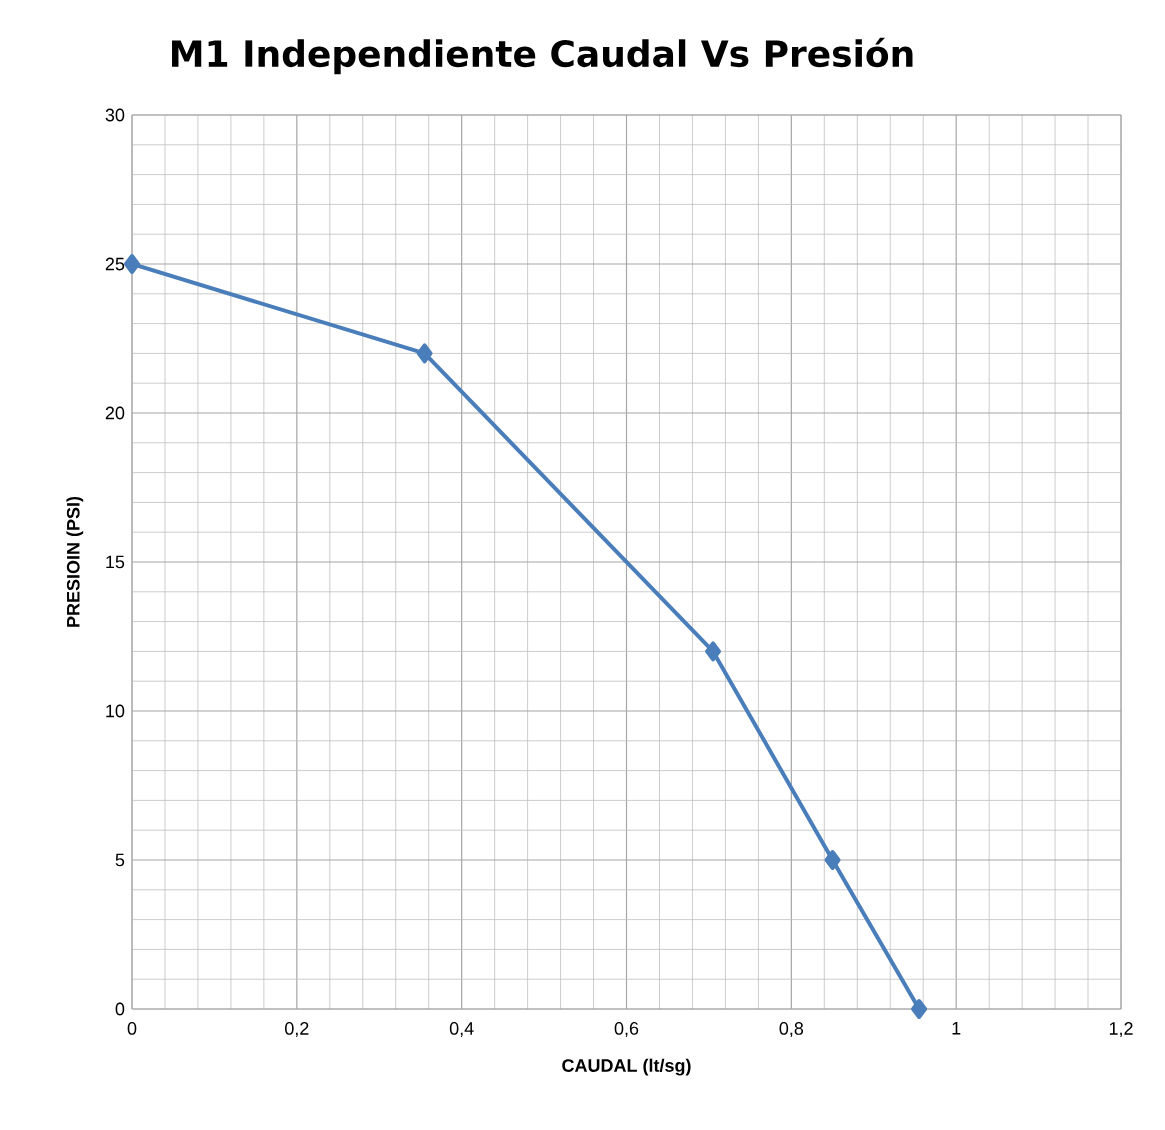  What do you see at coordinates (115, 413) in the screenshot?
I see `y-tick-label: 20` at bounding box center [115, 413].